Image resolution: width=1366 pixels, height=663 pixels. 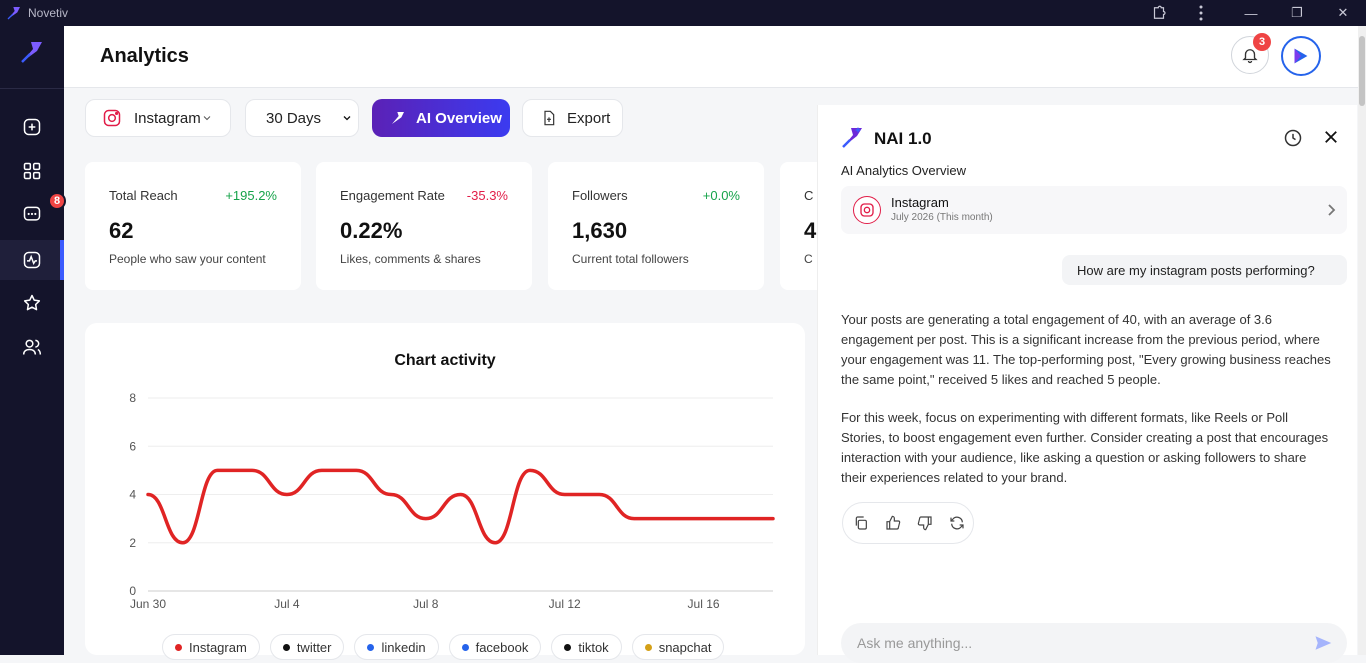 I want to click on star-icon, so click(x=32, y=302).